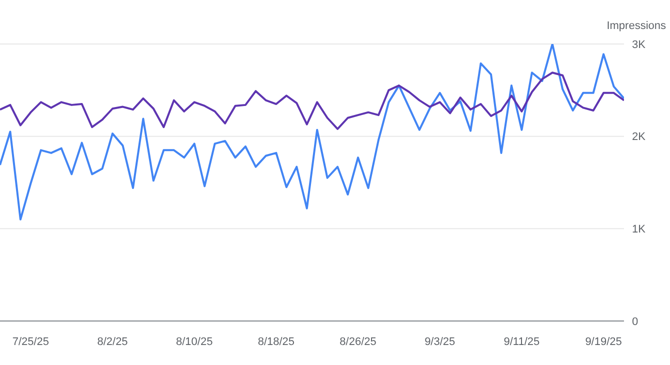 The width and height of the screenshot is (670, 365). What do you see at coordinates (194, 342) in the screenshot?
I see `x-tick-label: 8/10/25` at bounding box center [194, 342].